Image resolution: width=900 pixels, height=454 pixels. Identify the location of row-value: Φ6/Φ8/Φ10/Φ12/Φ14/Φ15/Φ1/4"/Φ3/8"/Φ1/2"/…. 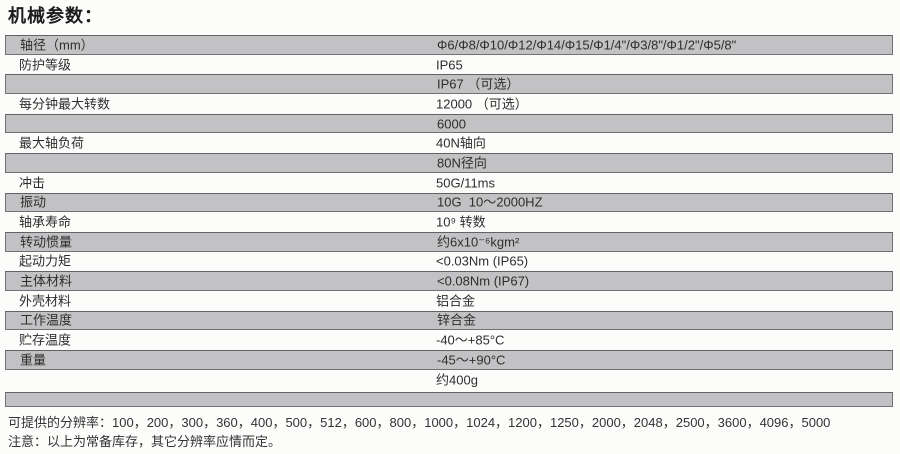
(587, 45).